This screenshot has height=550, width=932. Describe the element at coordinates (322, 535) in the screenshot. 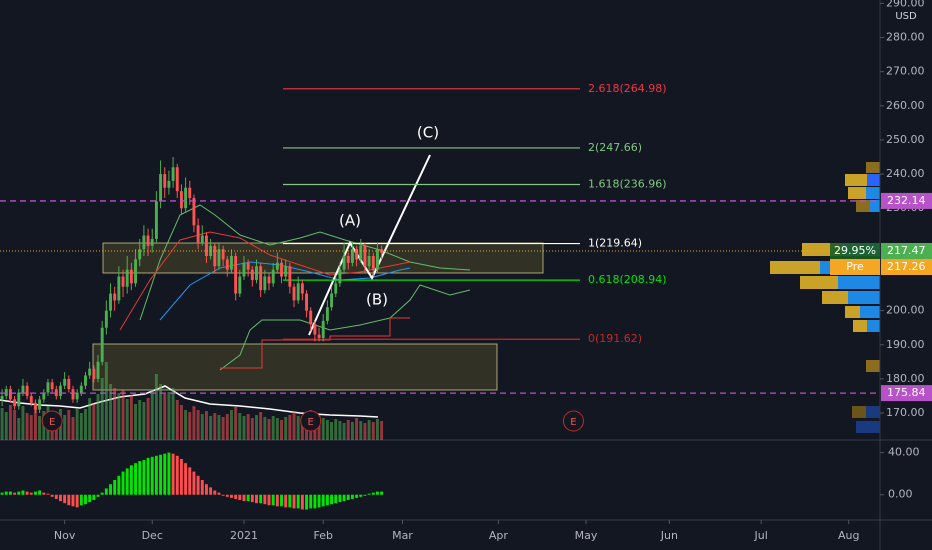

I see `x-tick-label: Feb` at that location.